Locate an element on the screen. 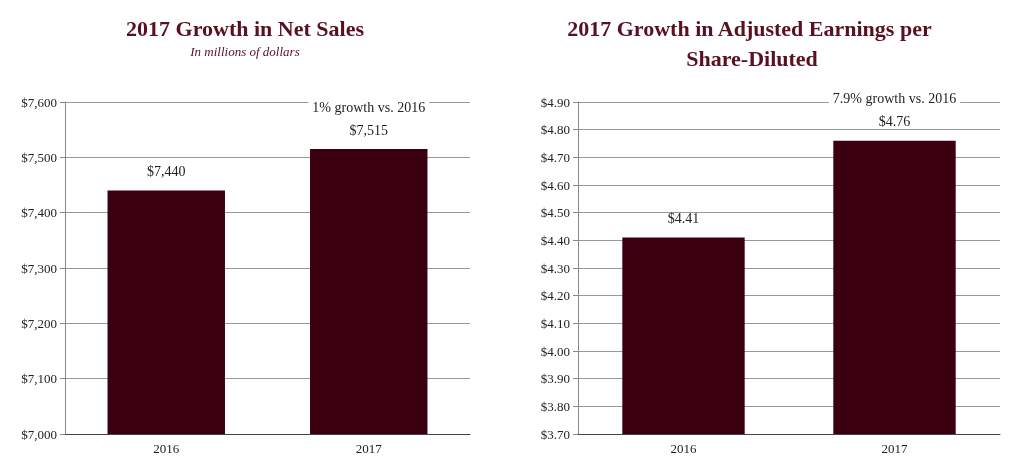 This screenshot has height=457, width=1014. y-tick-label: $4.10 is located at coordinates (555, 323).